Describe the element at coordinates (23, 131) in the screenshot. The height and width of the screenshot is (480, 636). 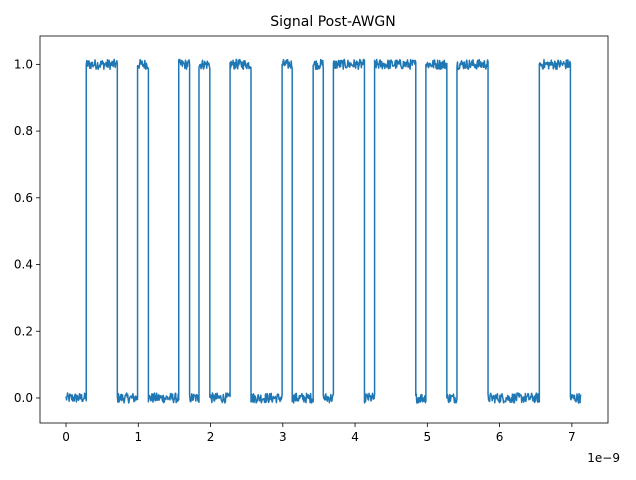
I see `y-tick-label: 0.8` at that location.